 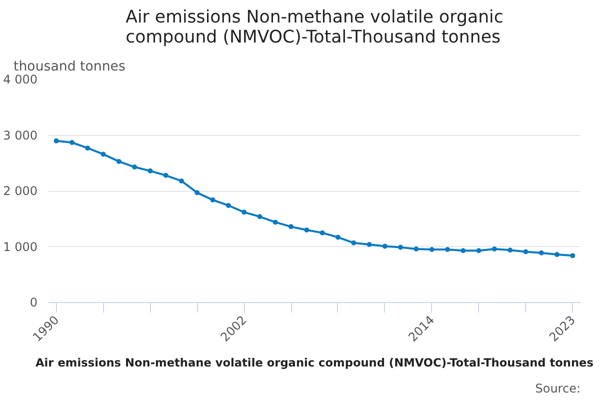 I want to click on source-note: Source:, so click(x=558, y=389).